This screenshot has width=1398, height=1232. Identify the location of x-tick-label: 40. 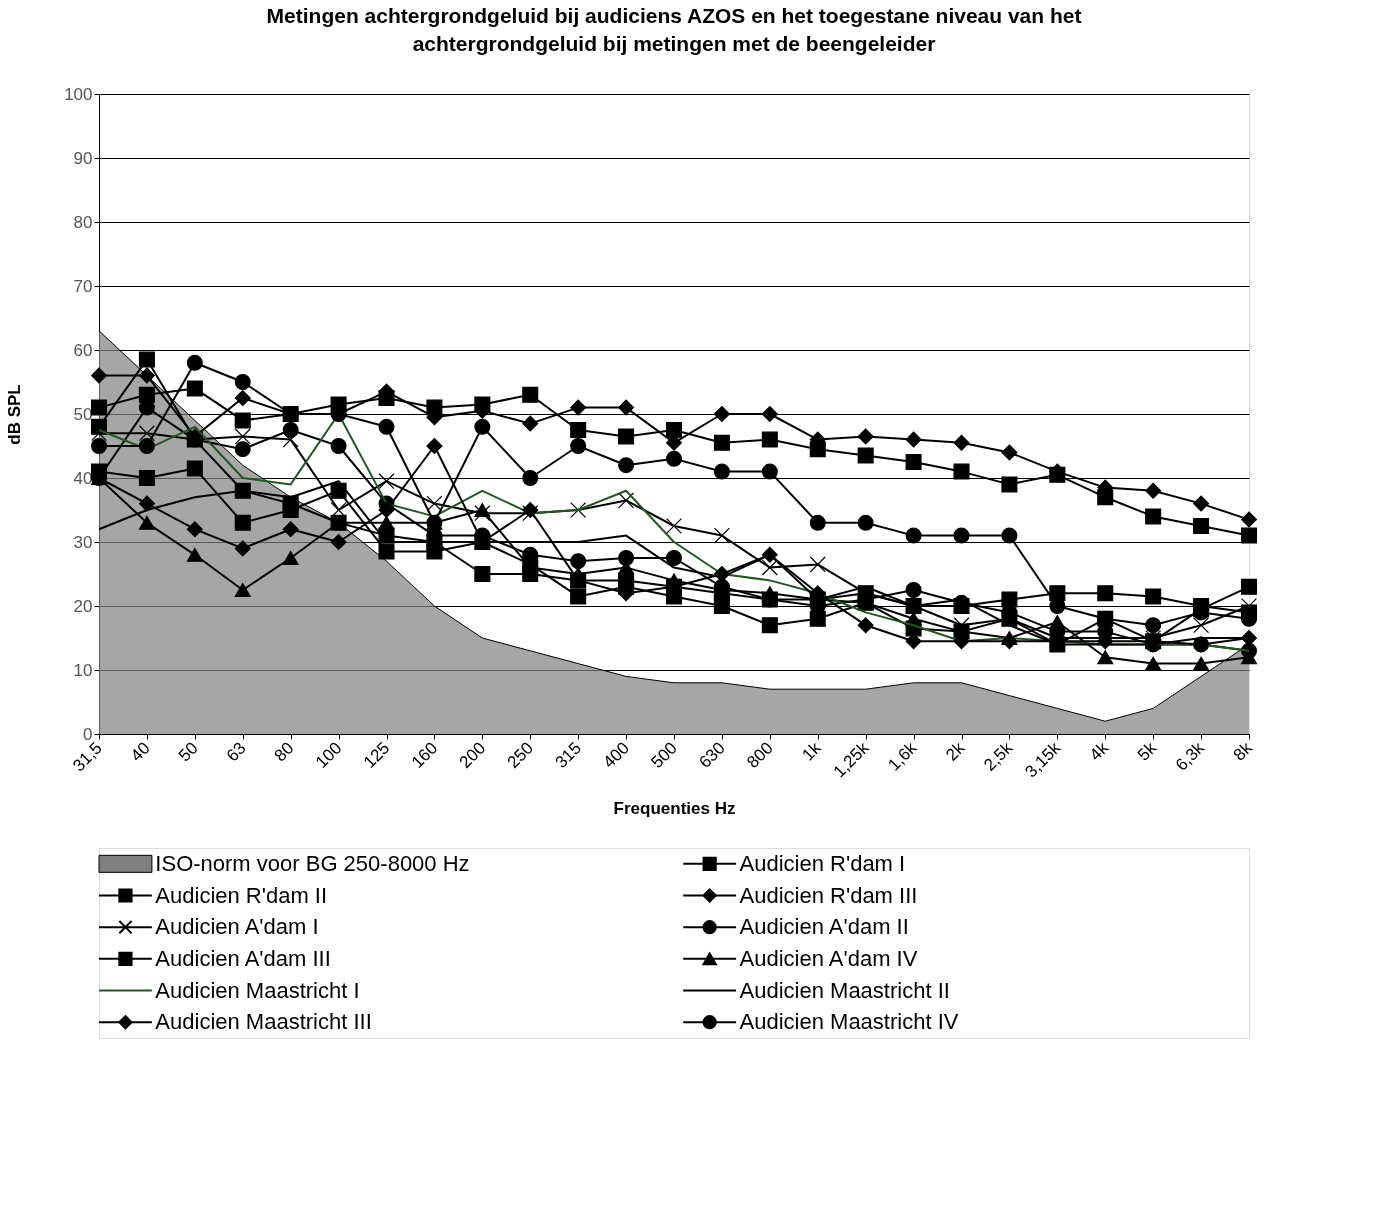
(140, 752).